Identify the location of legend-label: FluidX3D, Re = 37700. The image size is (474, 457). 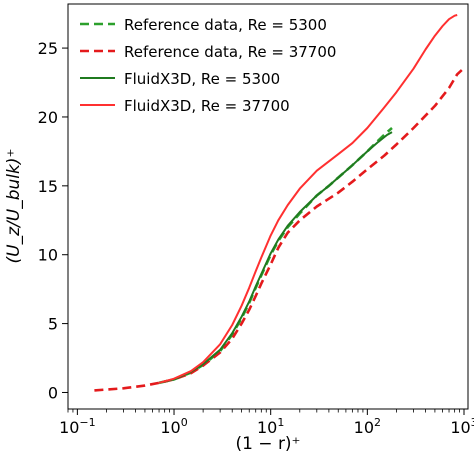
(207, 106).